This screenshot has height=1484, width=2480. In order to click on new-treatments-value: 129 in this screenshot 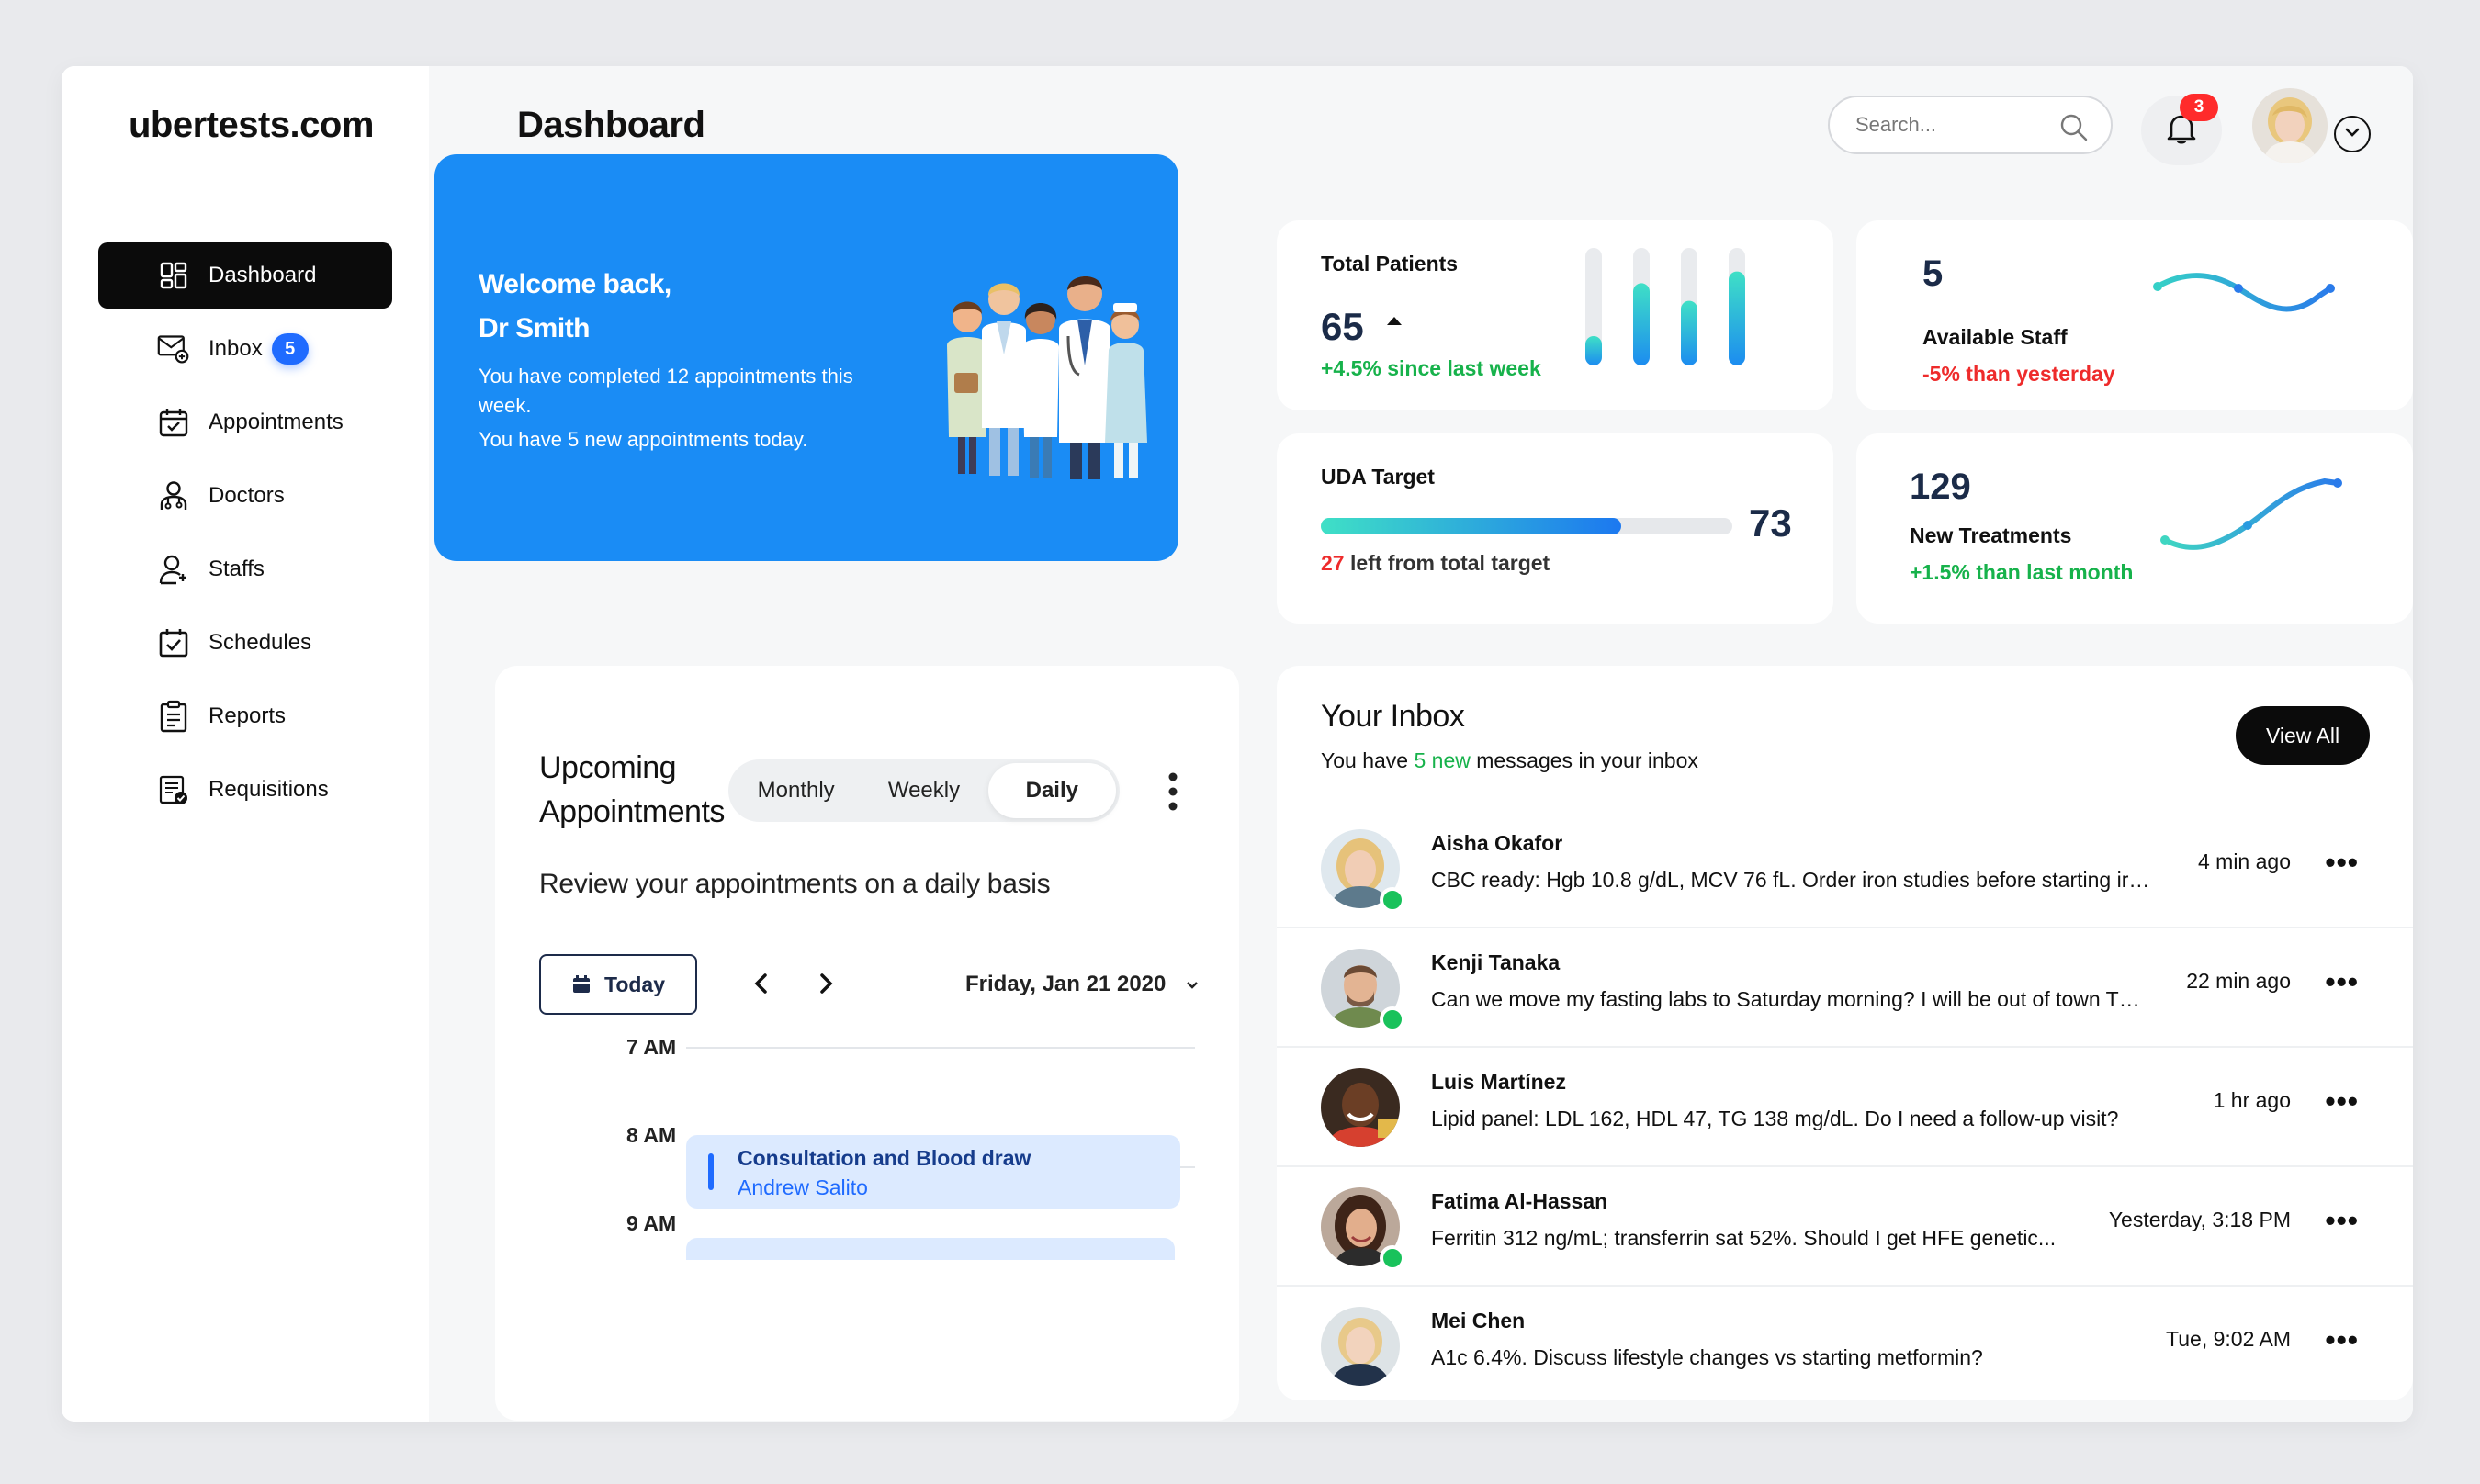, I will do `click(1940, 487)`.